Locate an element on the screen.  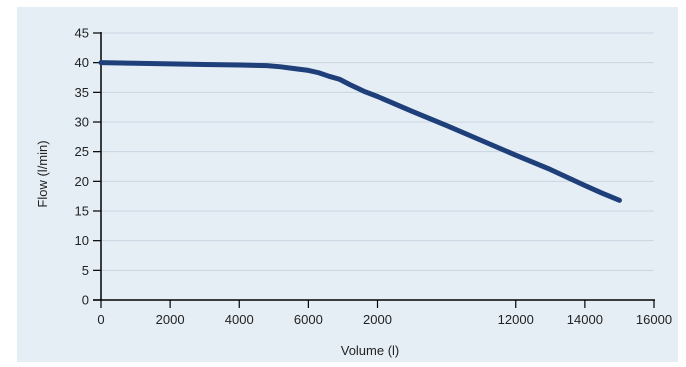
y-tick-label: 5 is located at coordinates (85, 270).